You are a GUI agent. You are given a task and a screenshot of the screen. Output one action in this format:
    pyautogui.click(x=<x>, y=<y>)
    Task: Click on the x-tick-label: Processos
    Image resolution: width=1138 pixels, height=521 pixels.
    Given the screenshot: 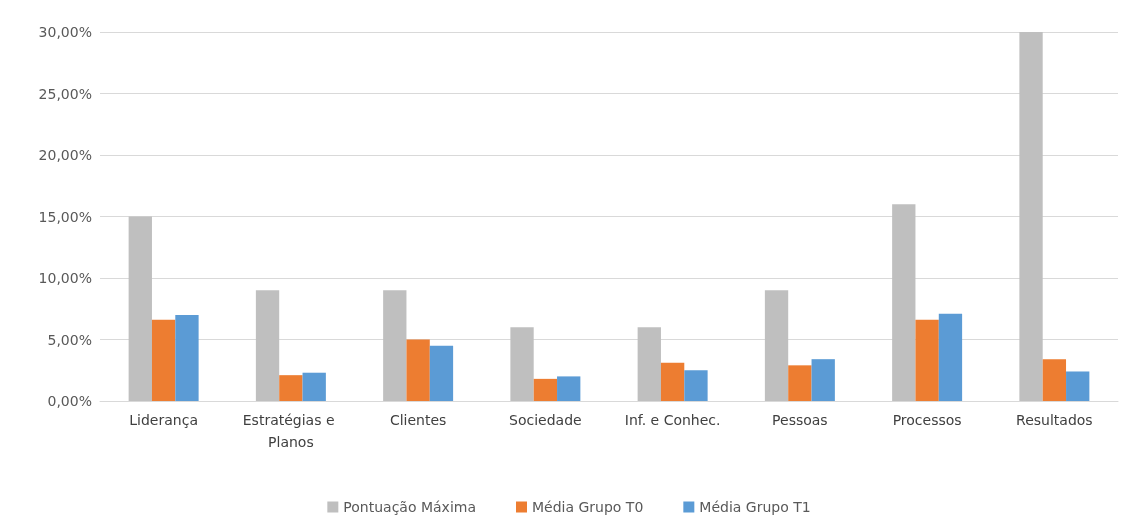 What is the action you would take?
    pyautogui.click(x=927, y=420)
    